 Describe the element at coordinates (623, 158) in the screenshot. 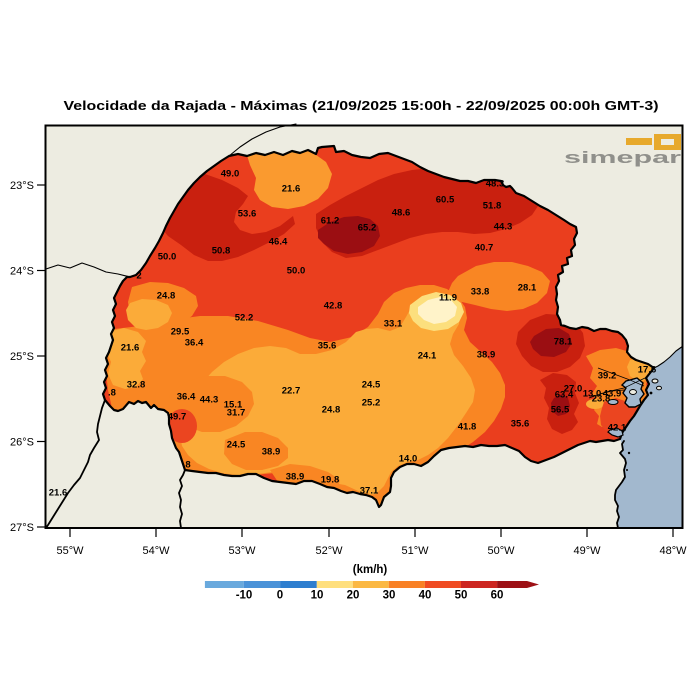

I see `svg-text: simepar` at that location.